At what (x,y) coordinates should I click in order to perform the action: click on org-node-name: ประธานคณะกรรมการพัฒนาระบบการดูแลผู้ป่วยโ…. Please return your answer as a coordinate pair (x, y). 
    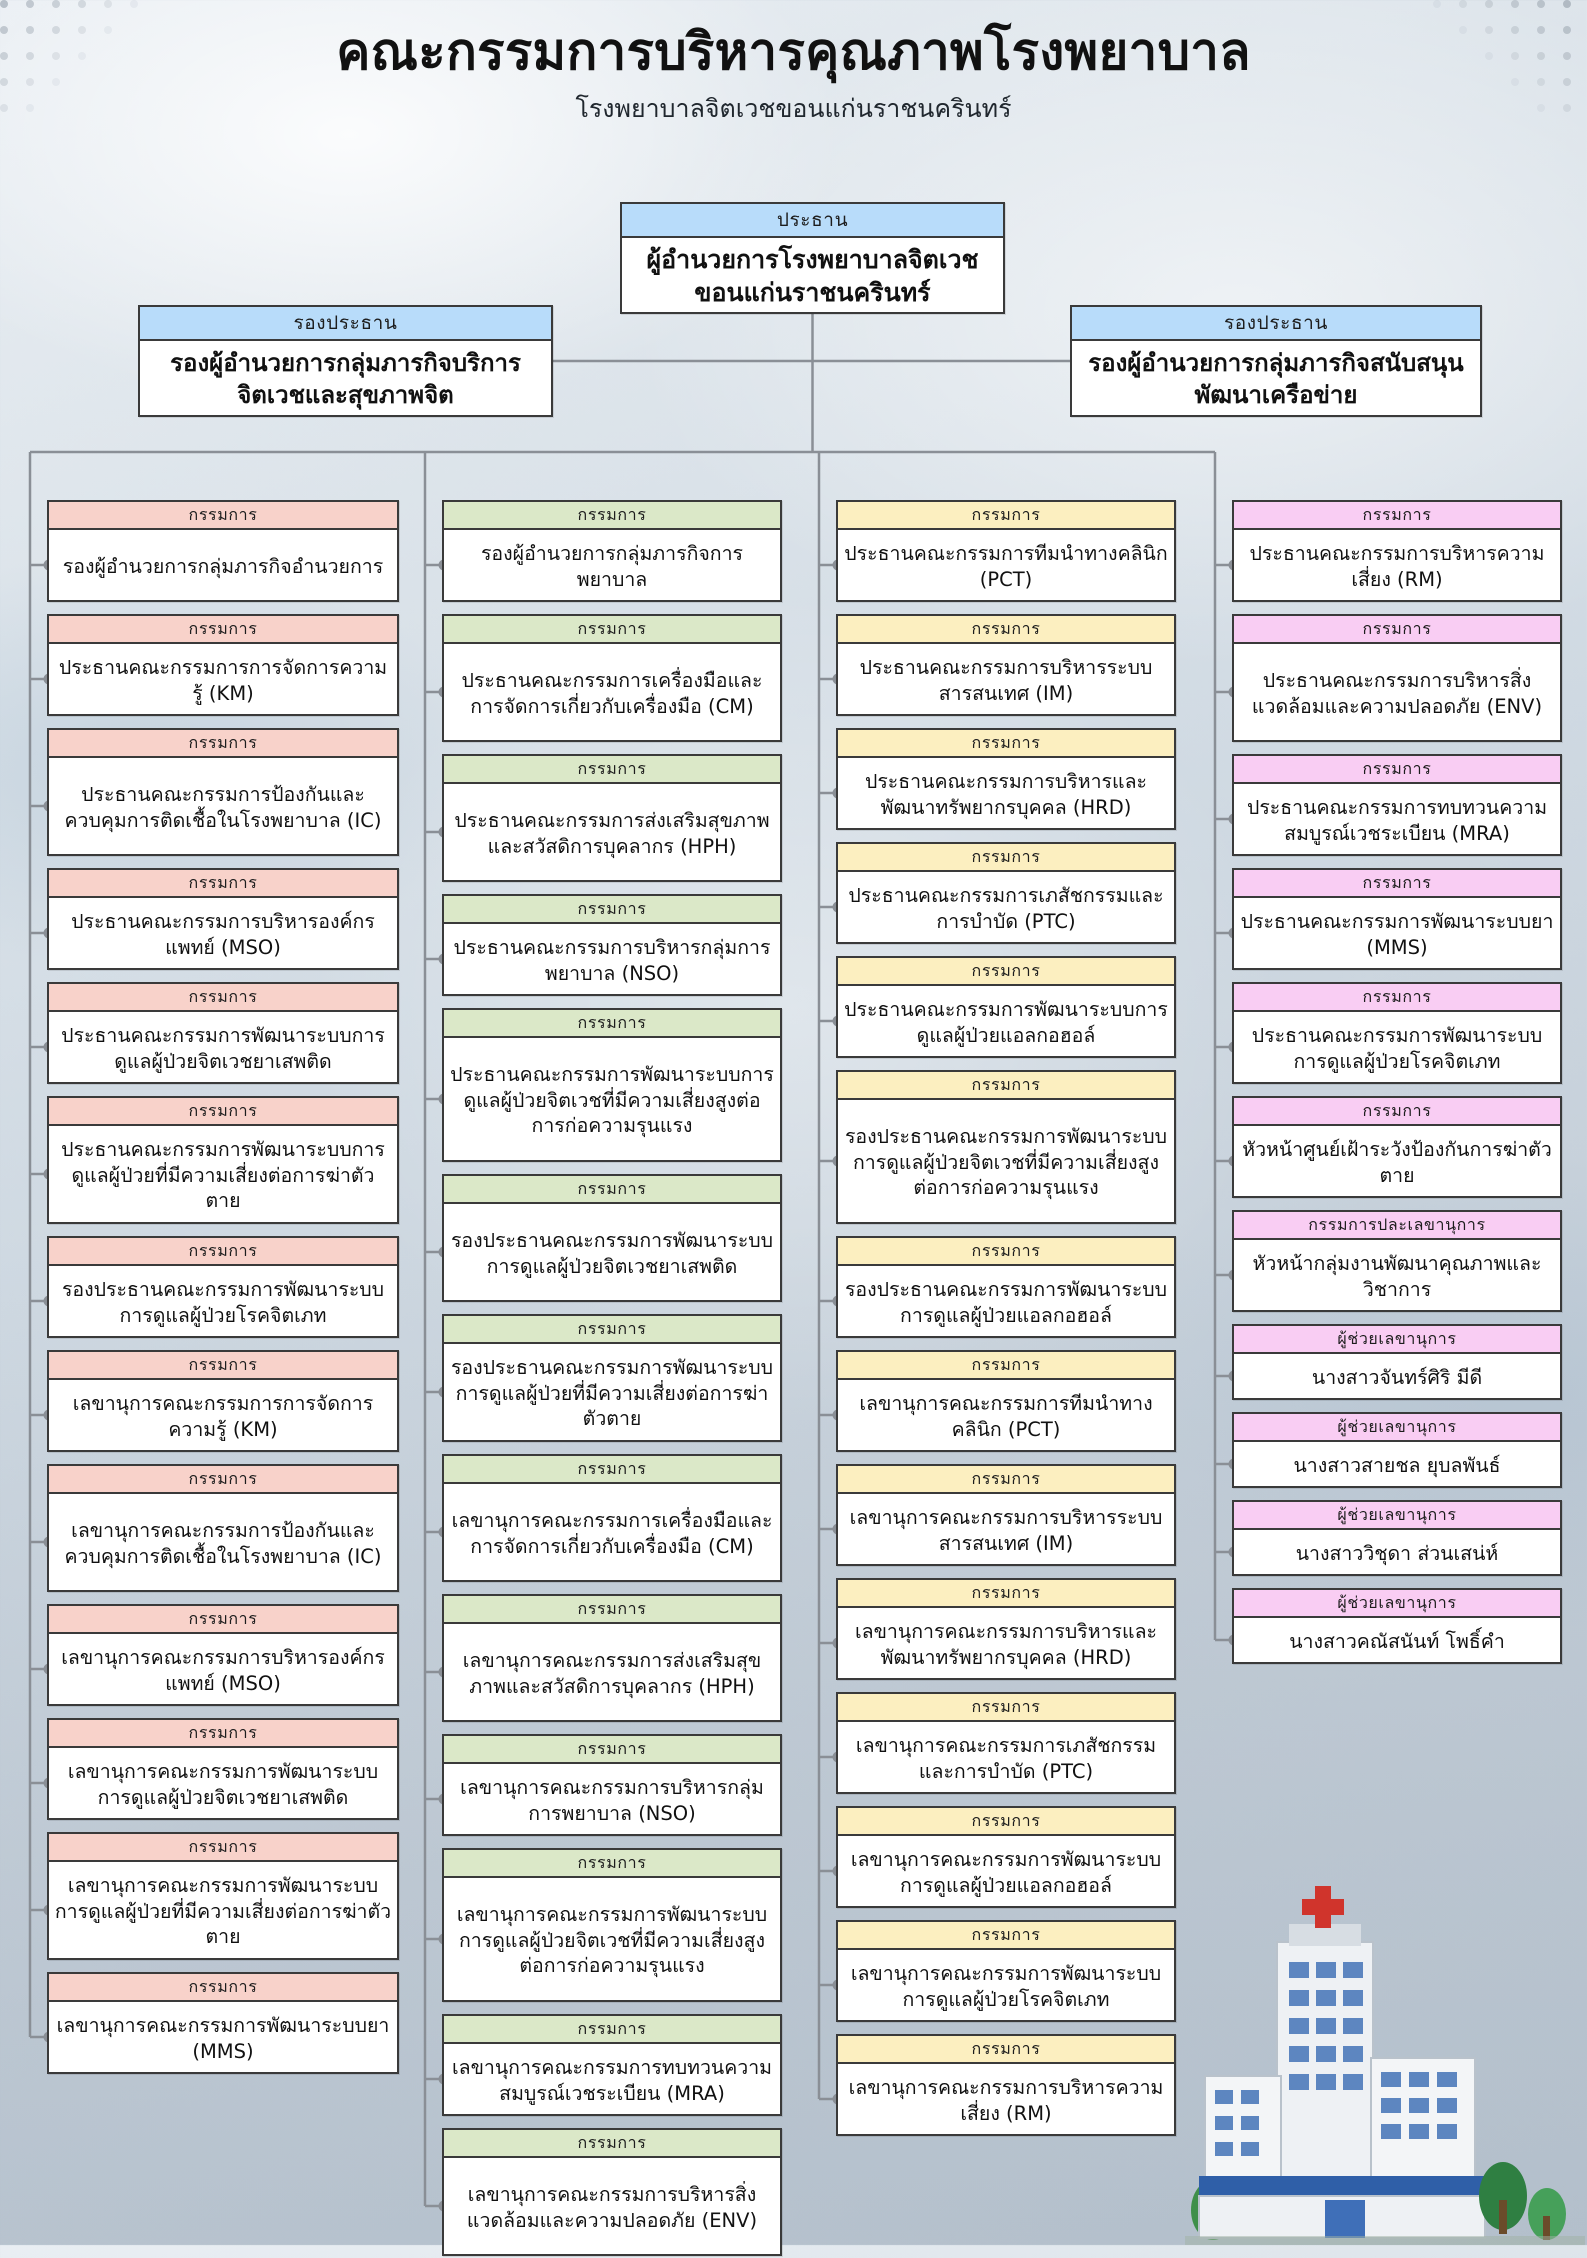
    Looking at the image, I should click on (1397, 1048).